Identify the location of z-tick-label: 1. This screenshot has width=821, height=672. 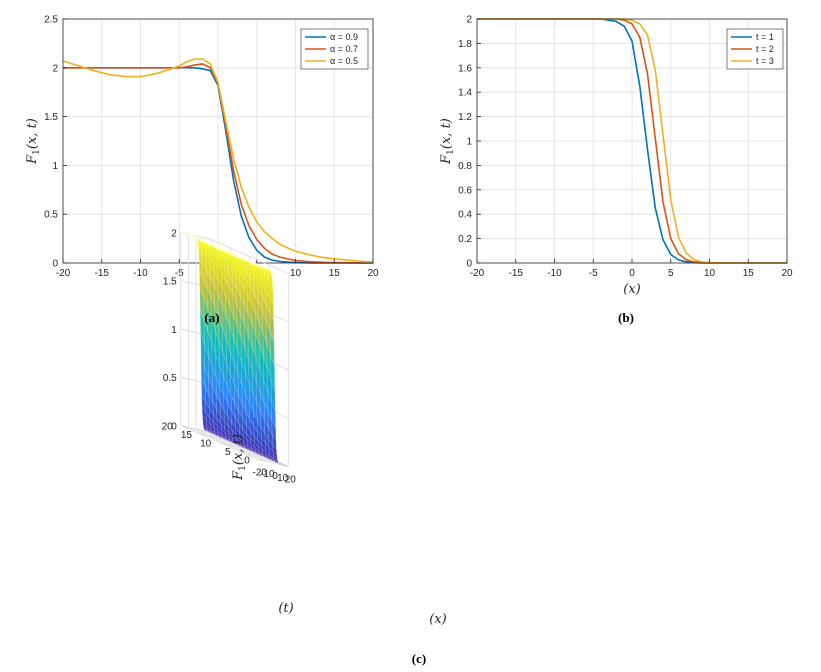
(174, 330).